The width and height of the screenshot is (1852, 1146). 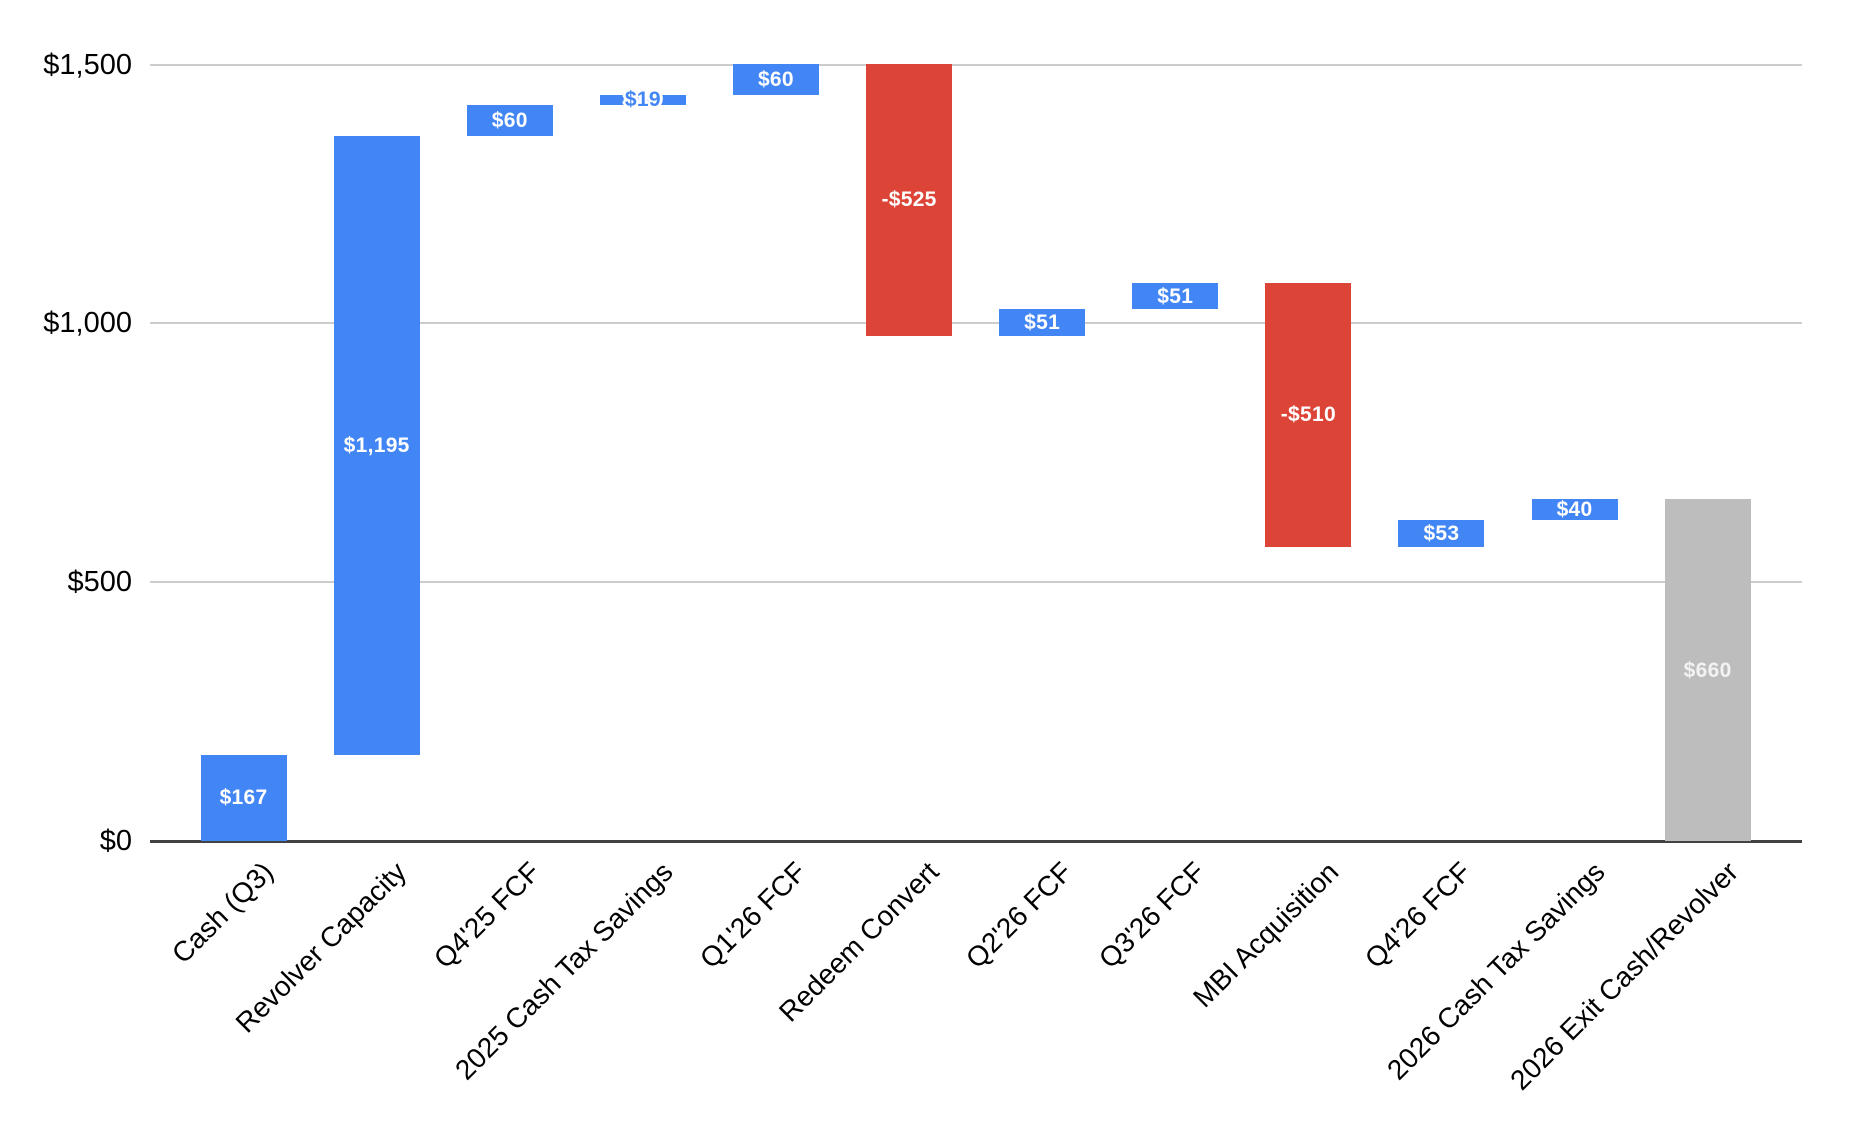 I want to click on bar-2026-exit-cash-revolver: $660, so click(x=1707, y=670).